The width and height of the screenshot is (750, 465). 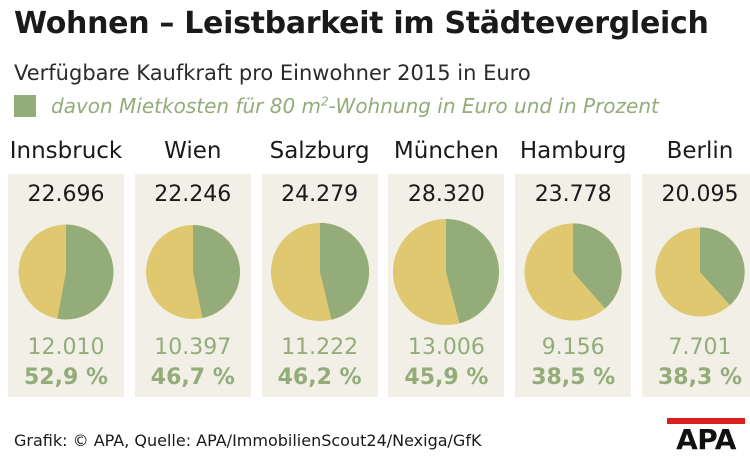 What do you see at coordinates (319, 377) in the screenshot?
I see `rent-percent: 46,2 %` at bounding box center [319, 377].